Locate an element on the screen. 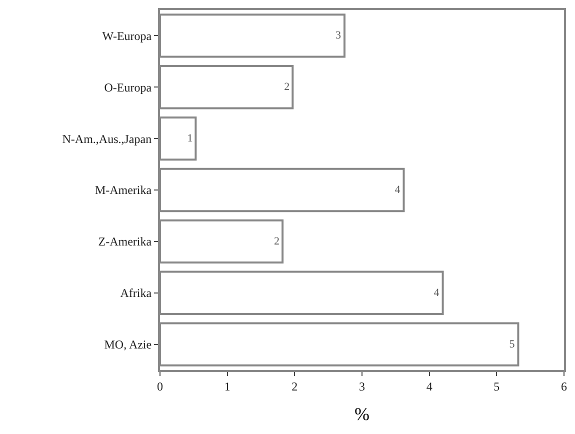 This screenshot has height=434, width=575. y-tick-label: MO, Azie is located at coordinates (128, 344).